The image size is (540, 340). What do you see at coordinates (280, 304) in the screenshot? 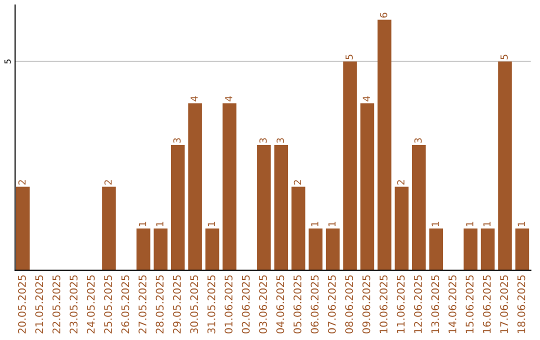
I see `x-tick-label: 04.06.2025` at bounding box center [280, 304].